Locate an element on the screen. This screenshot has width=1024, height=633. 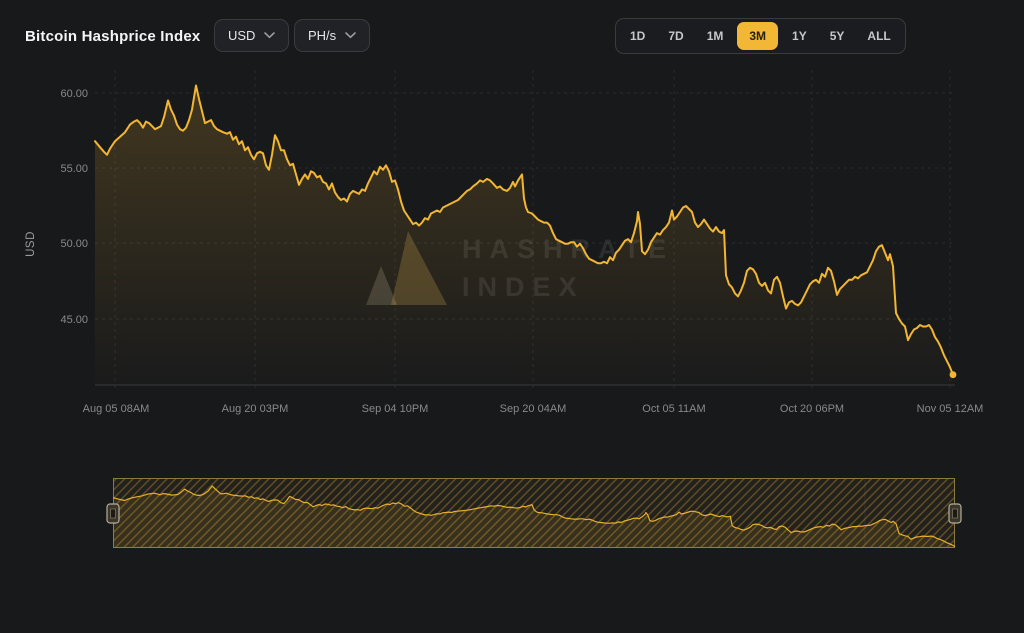
y-axis-title: USD is located at coordinates (31, 244).